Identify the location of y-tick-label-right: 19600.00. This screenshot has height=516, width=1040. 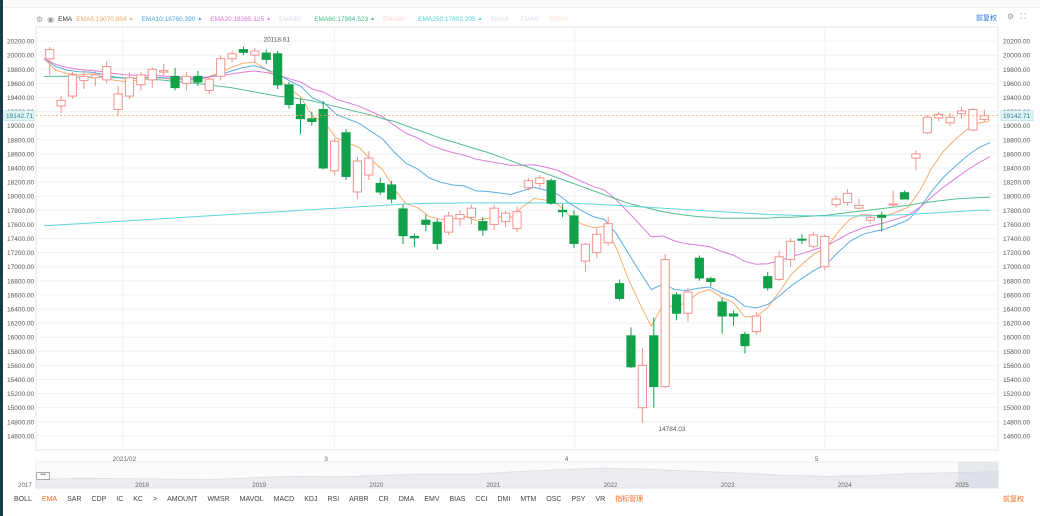
(1016, 84).